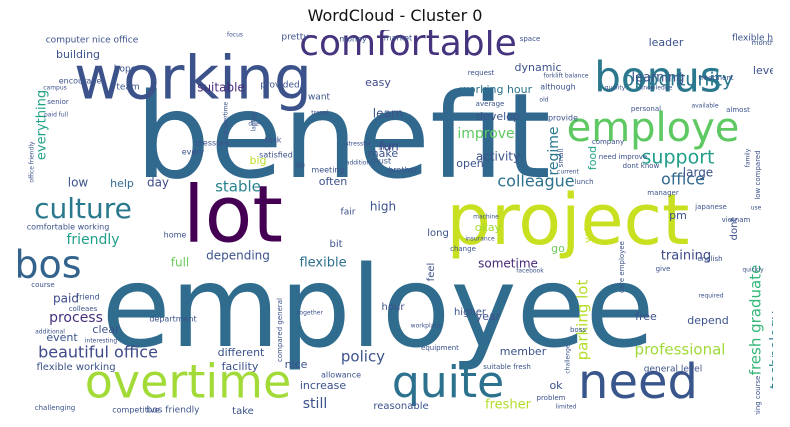 This screenshot has height=427, width=790. Describe the element at coordinates (496, 89) in the screenshot. I see `word-working-hour: working hour` at that location.